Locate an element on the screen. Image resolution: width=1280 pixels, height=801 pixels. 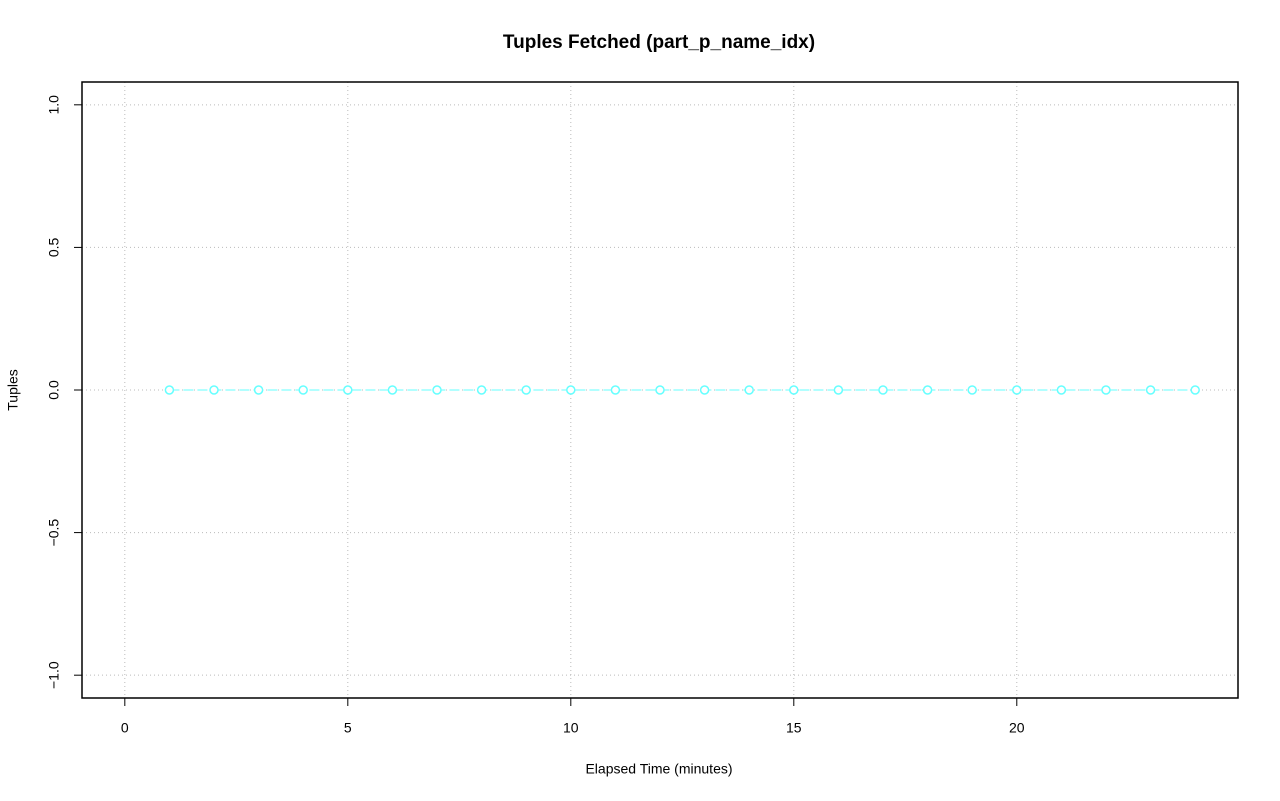
x-tick-label: 5 is located at coordinates (348, 728).